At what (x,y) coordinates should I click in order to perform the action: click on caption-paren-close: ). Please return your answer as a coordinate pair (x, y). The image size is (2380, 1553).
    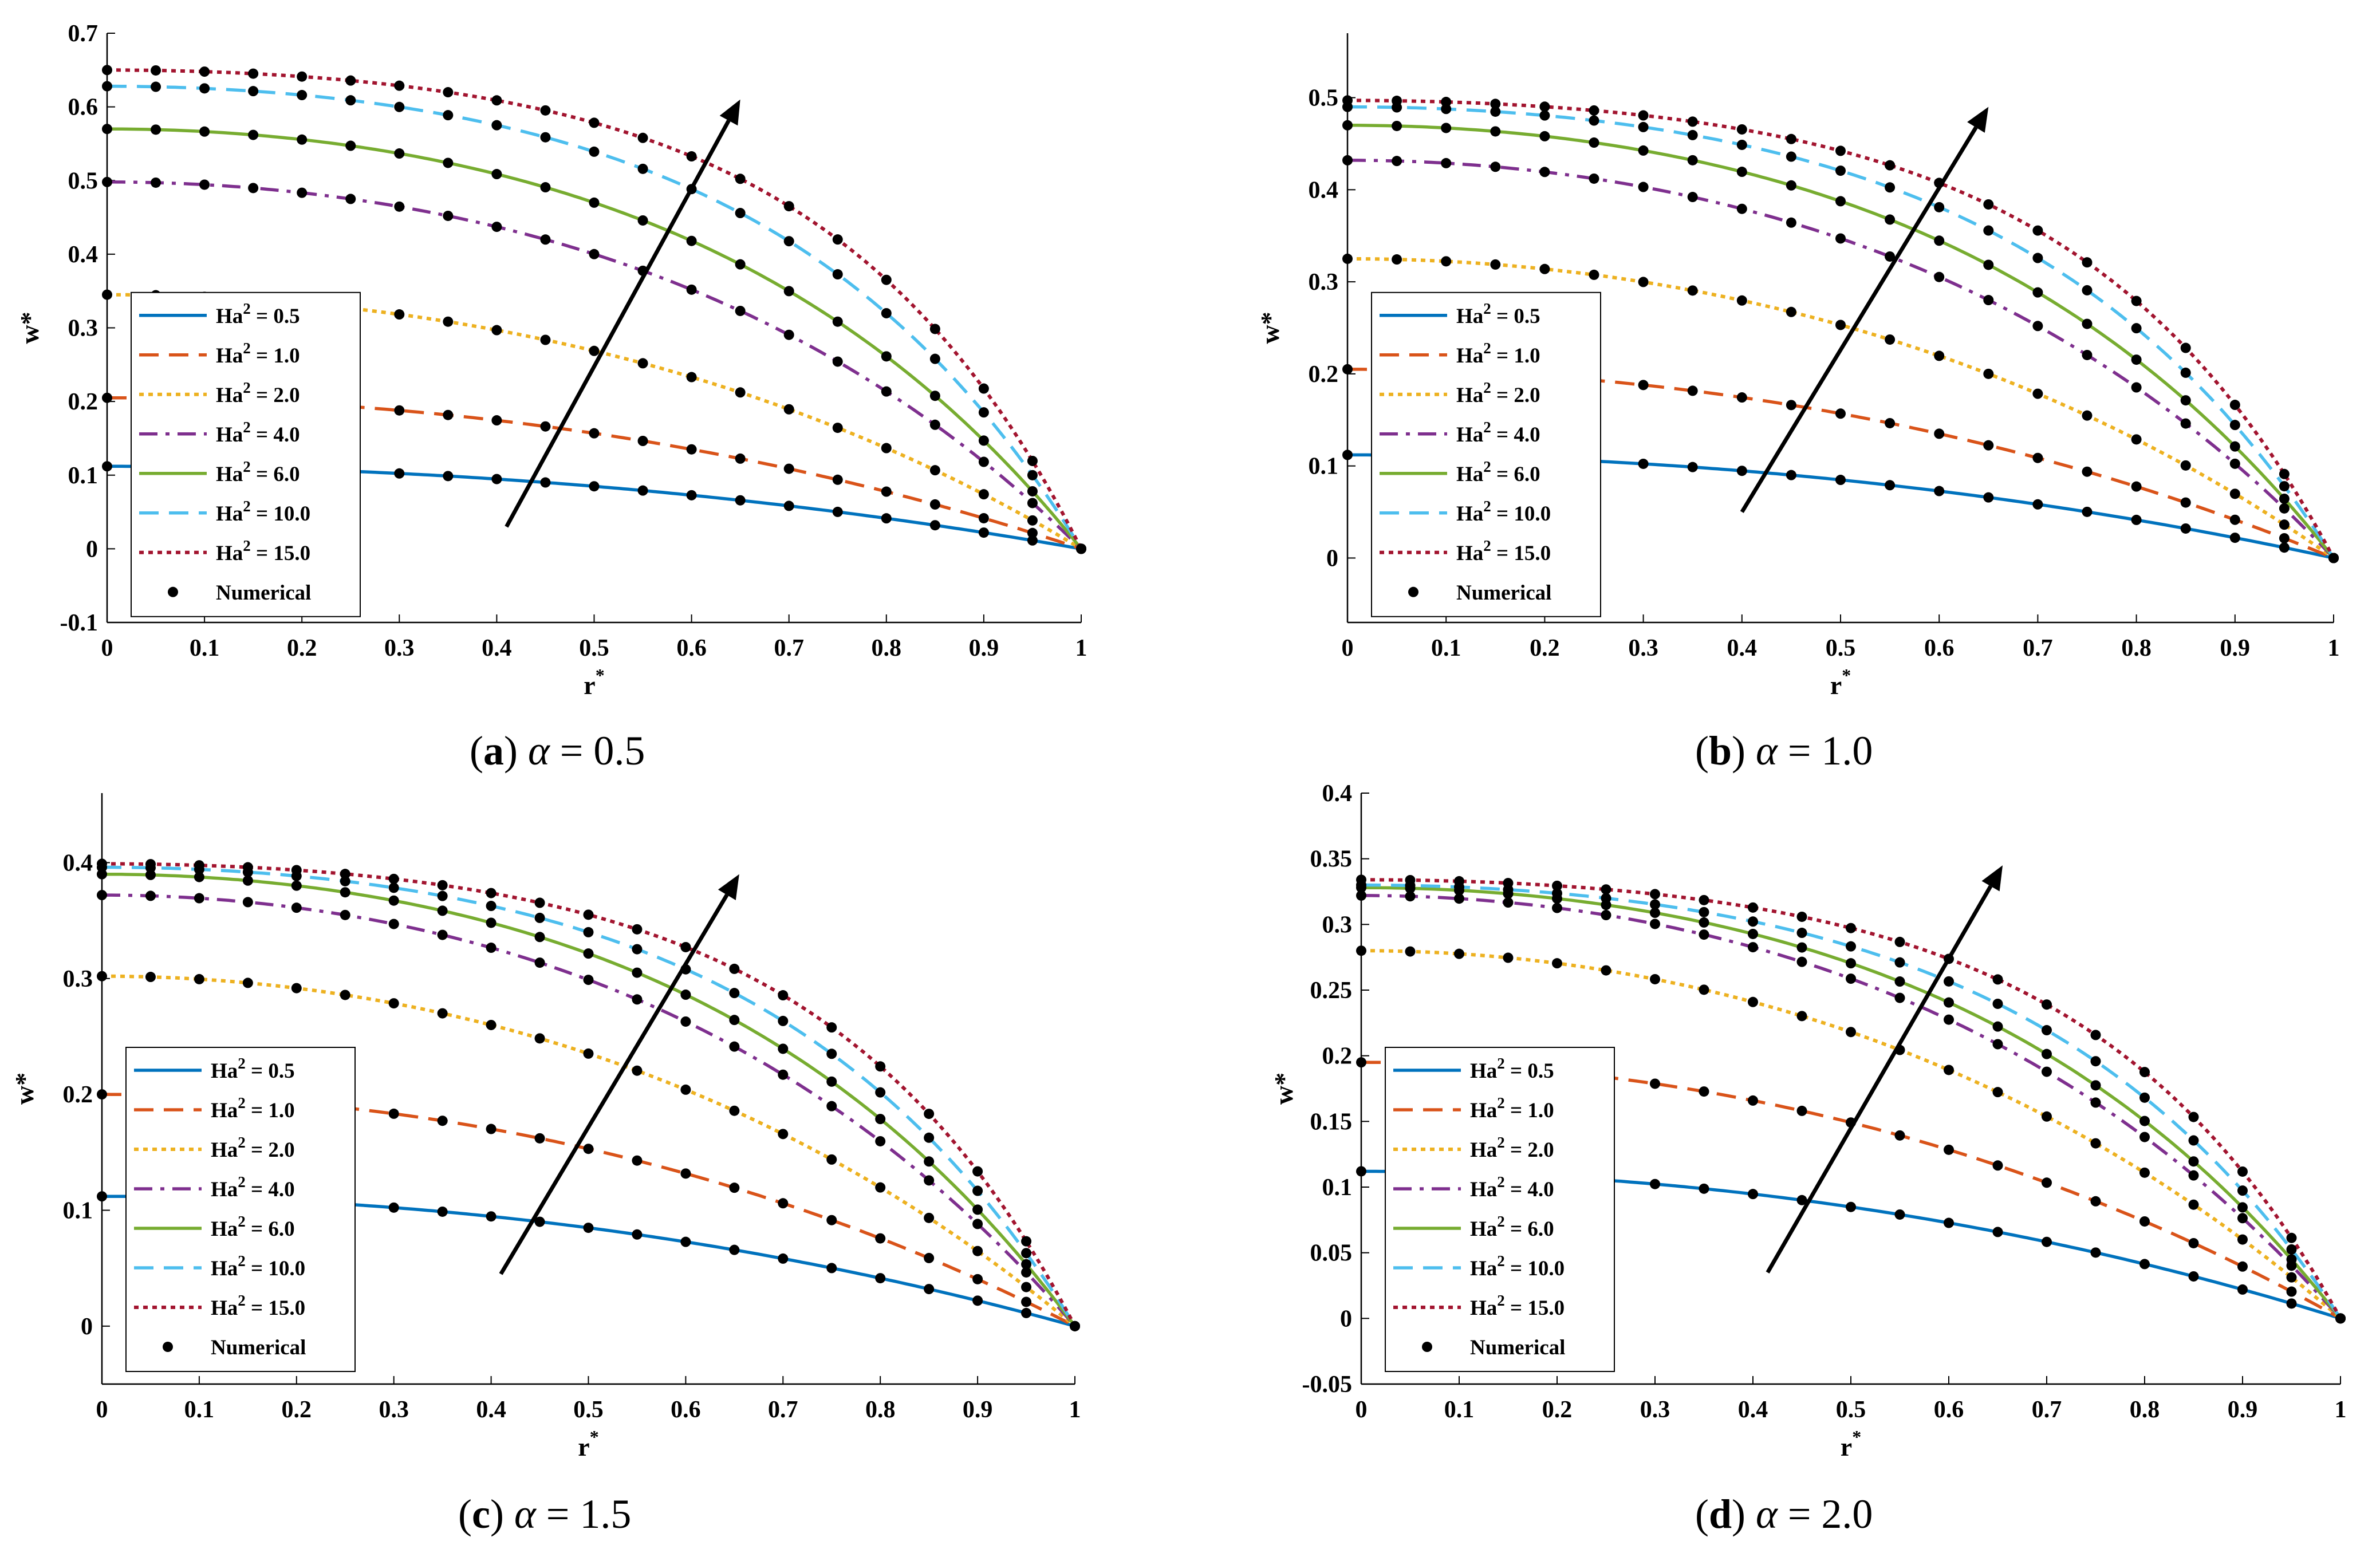
    Looking at the image, I should click on (1744, 1514).